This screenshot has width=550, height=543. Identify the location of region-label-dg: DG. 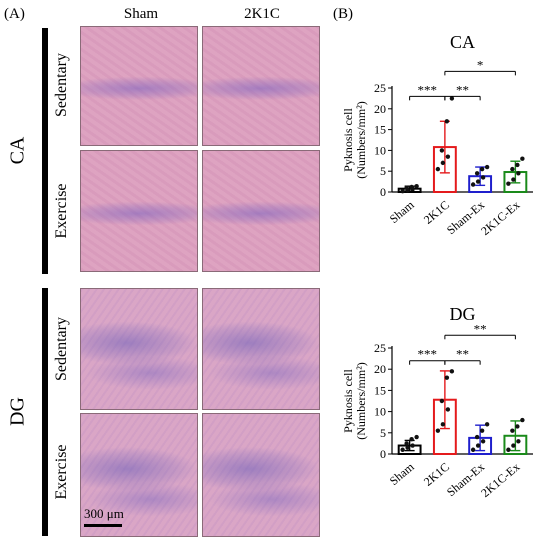
(17, 411).